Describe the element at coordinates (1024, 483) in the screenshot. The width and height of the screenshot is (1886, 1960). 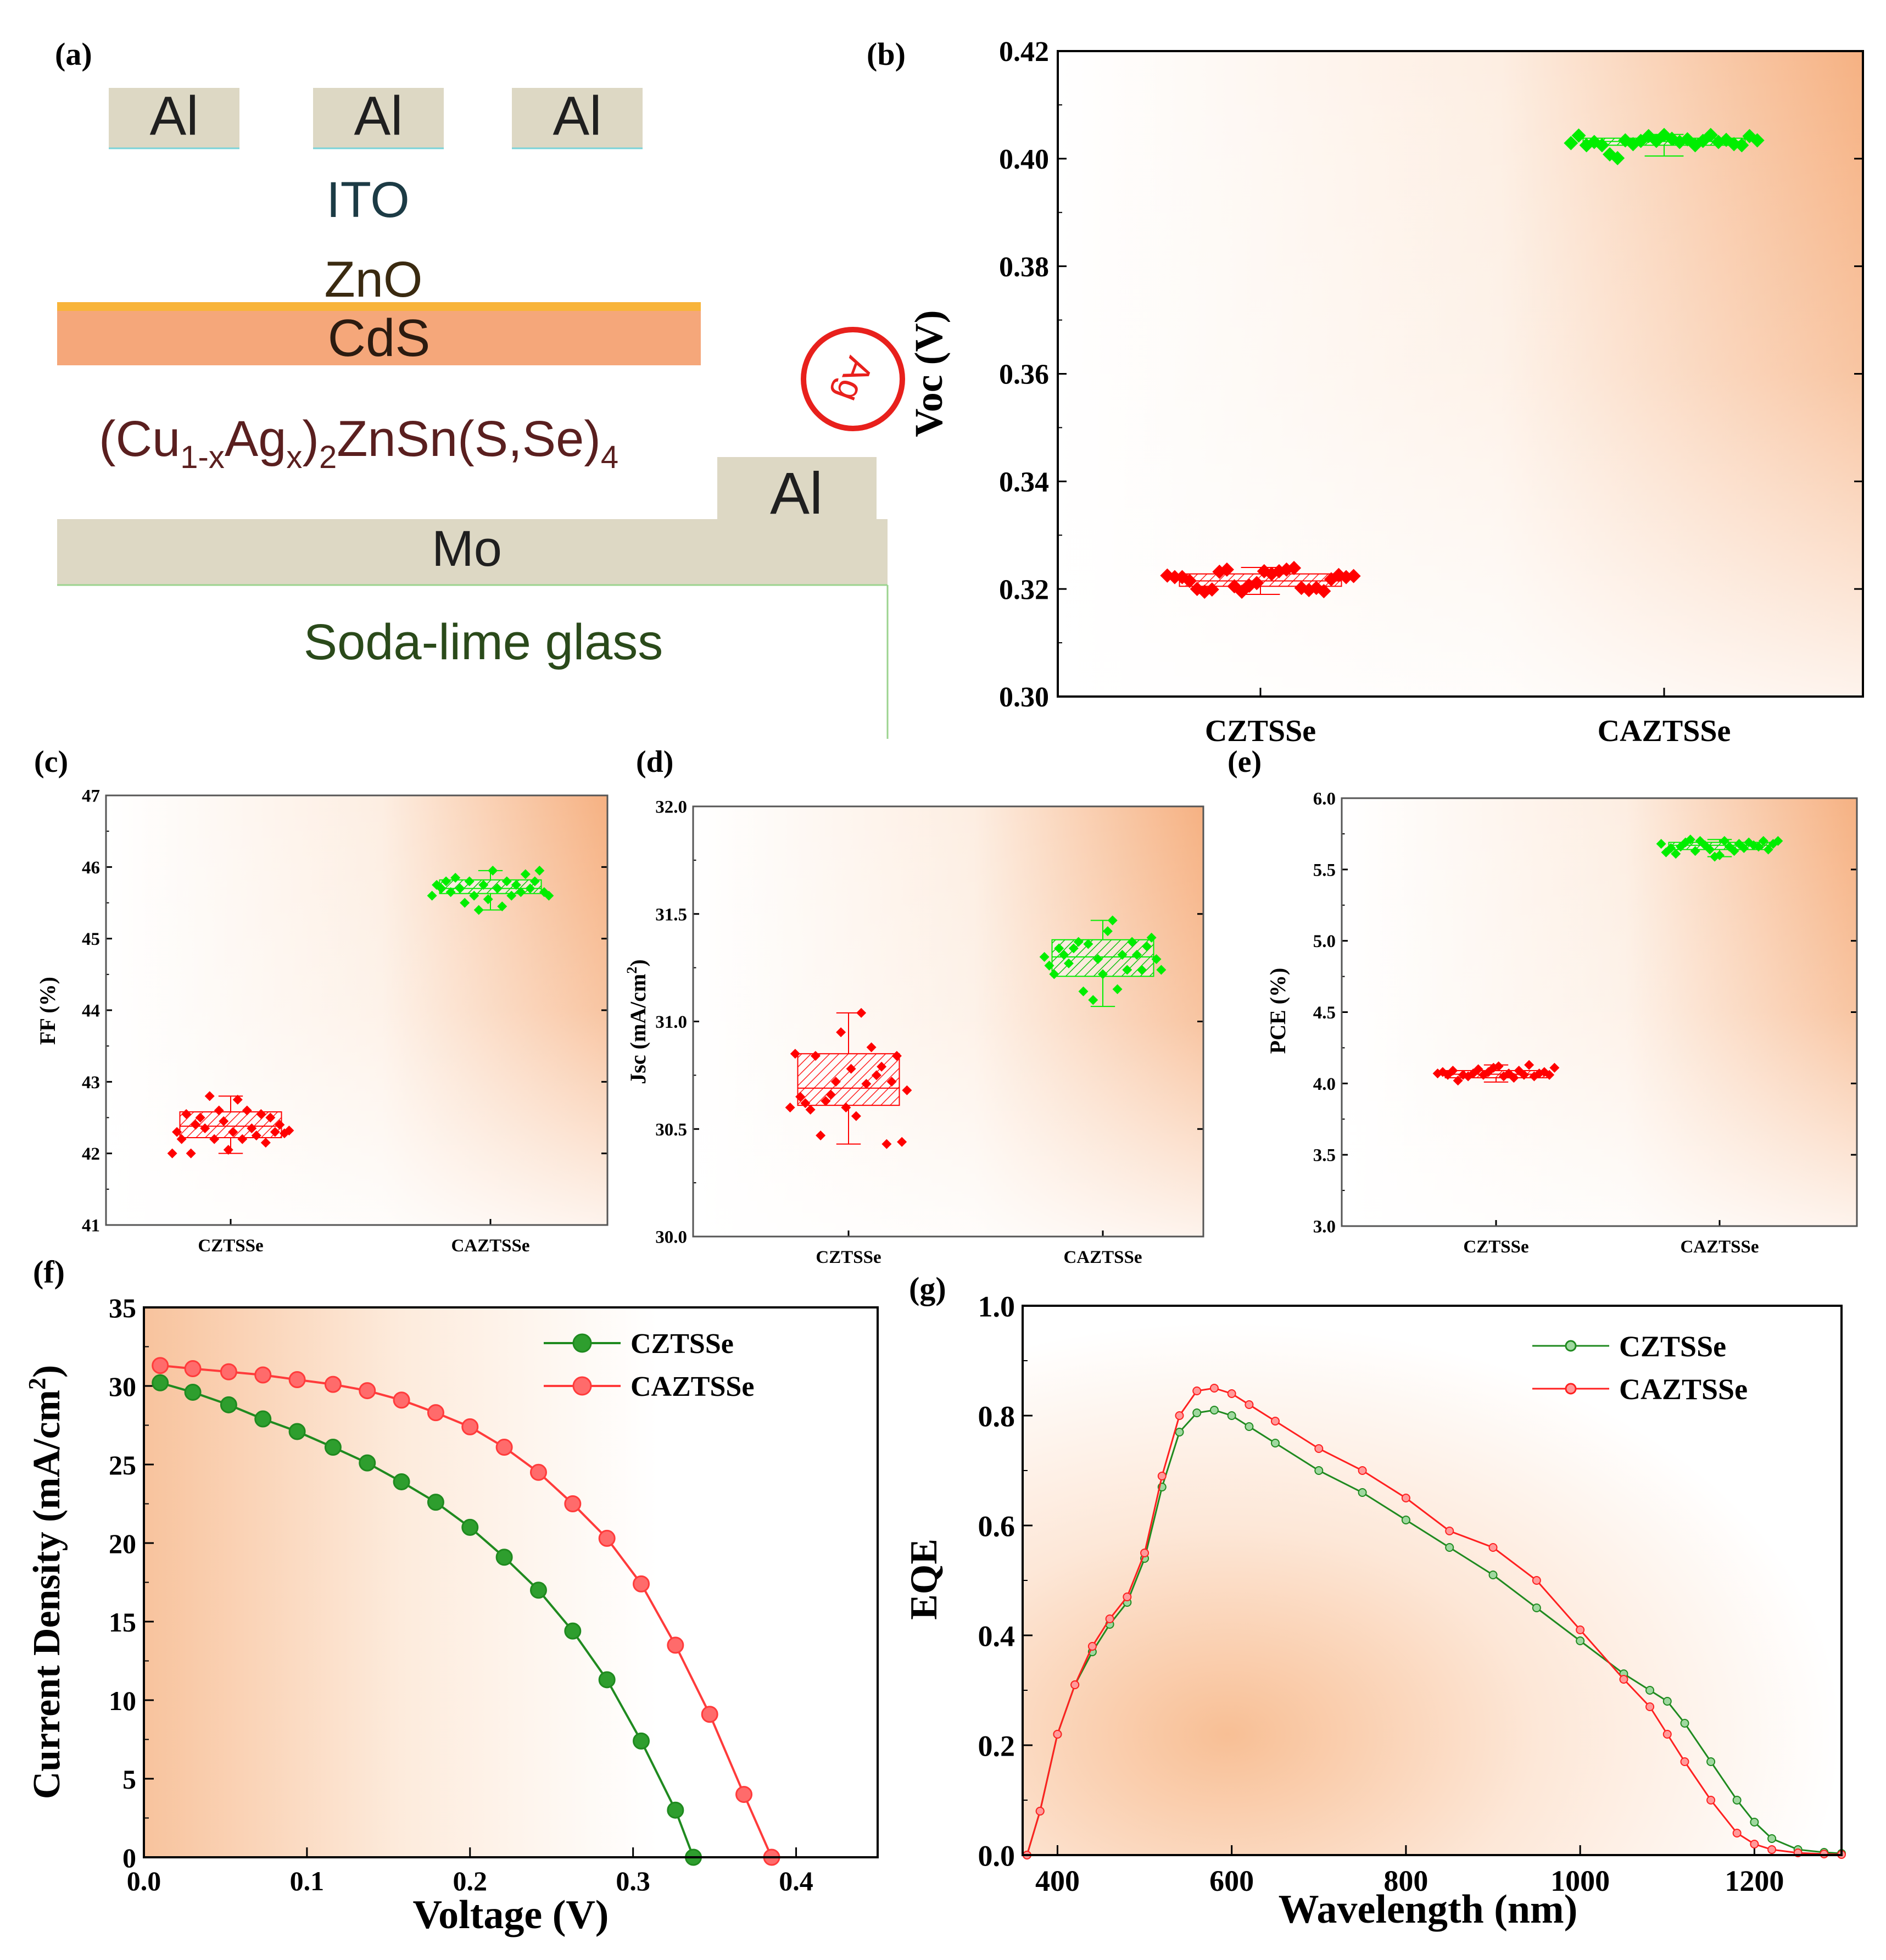
I see `y-tick-label-b: 0.34` at that location.